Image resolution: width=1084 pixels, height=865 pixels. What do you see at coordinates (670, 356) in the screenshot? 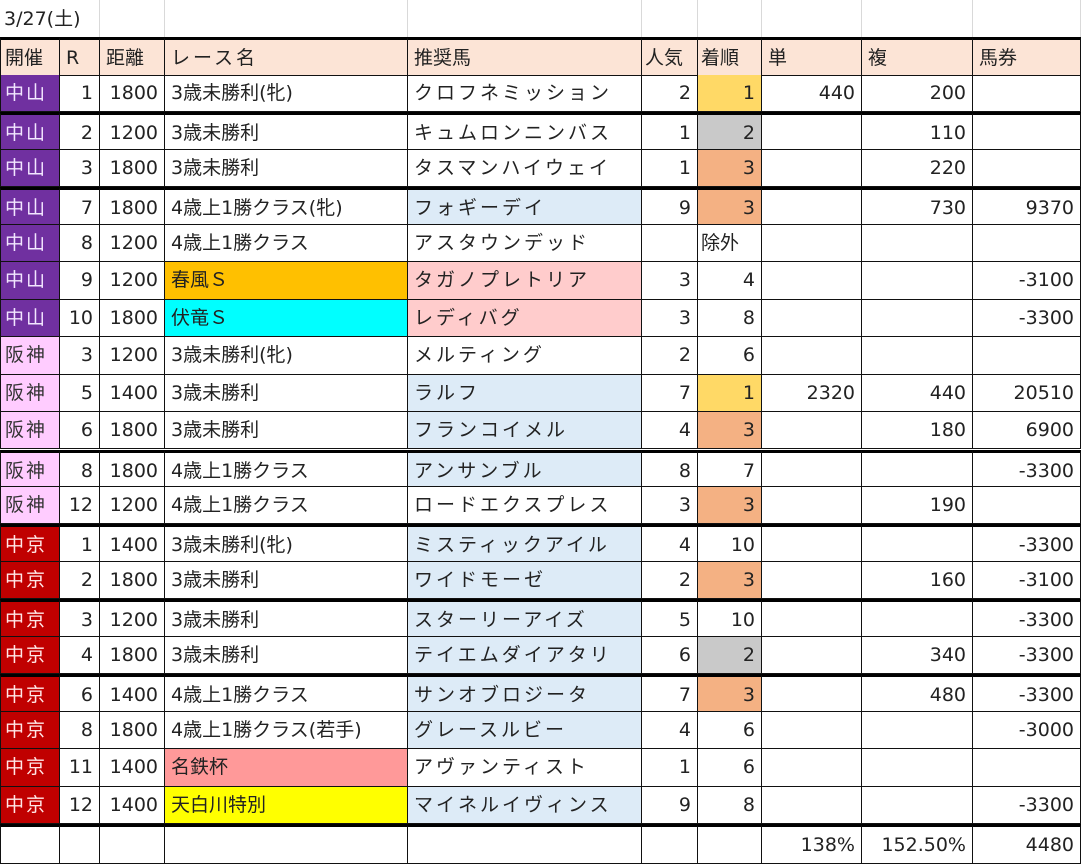
I see `popularity-cell: 2` at bounding box center [670, 356].